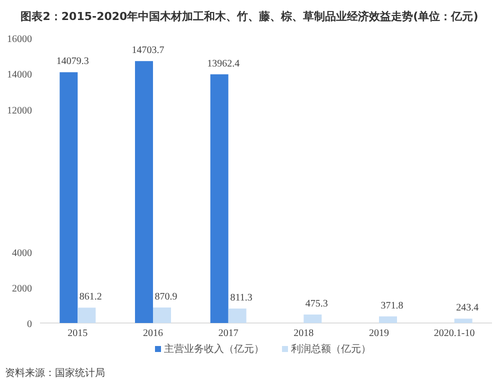  I want to click on text: 资料来源：国家统计局, so click(55, 373).